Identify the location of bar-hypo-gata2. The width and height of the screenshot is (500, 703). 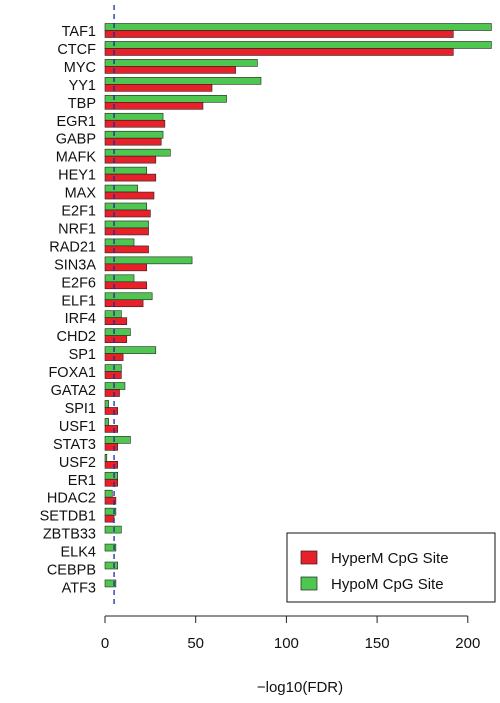
(115, 386).